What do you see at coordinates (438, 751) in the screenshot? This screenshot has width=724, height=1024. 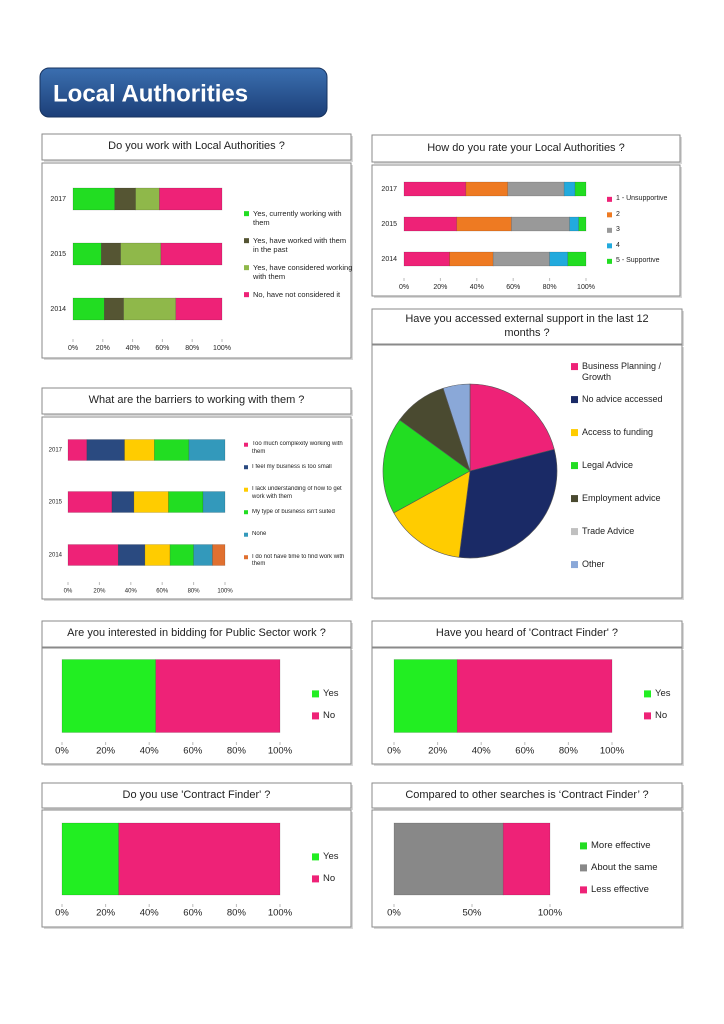 I see `x-tick-label: 20%` at bounding box center [438, 751].